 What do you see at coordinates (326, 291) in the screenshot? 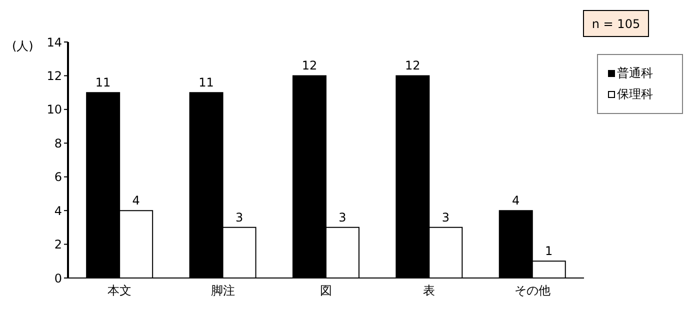
I see `x-tick-label: 図` at bounding box center [326, 291].